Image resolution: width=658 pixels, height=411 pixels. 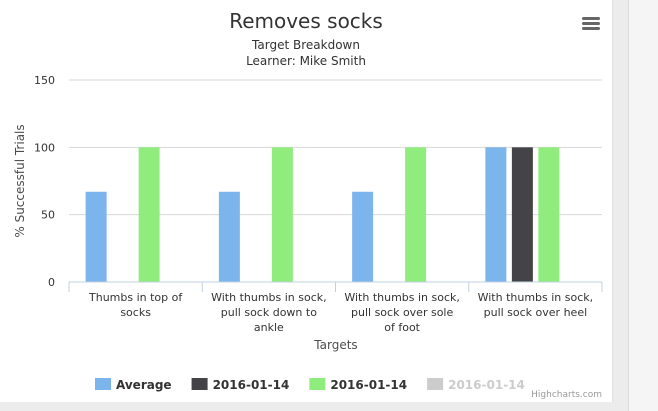 I want to click on x-axis-title: Targets, so click(x=335, y=345).